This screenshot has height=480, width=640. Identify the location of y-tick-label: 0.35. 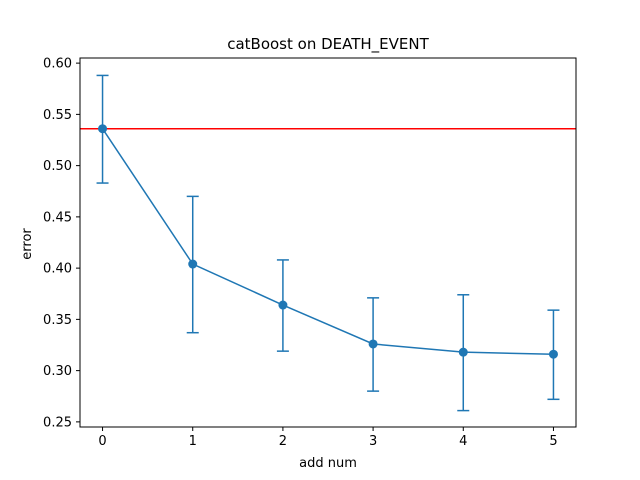
(57, 320).